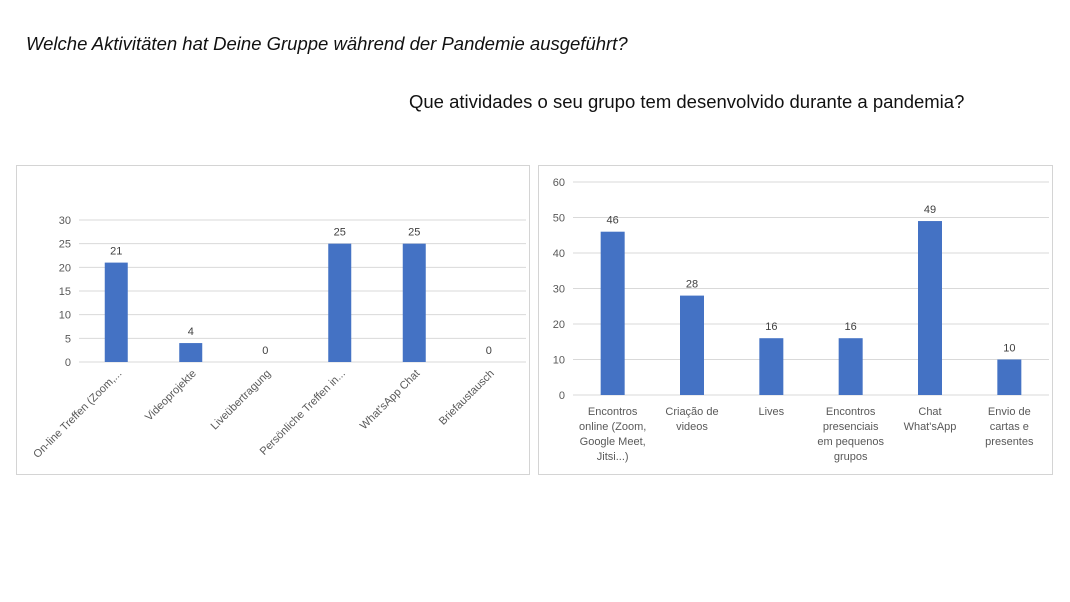 This screenshot has width=1070, height=602. I want to click on chart-portuguese-data-label: 28, so click(692, 285).